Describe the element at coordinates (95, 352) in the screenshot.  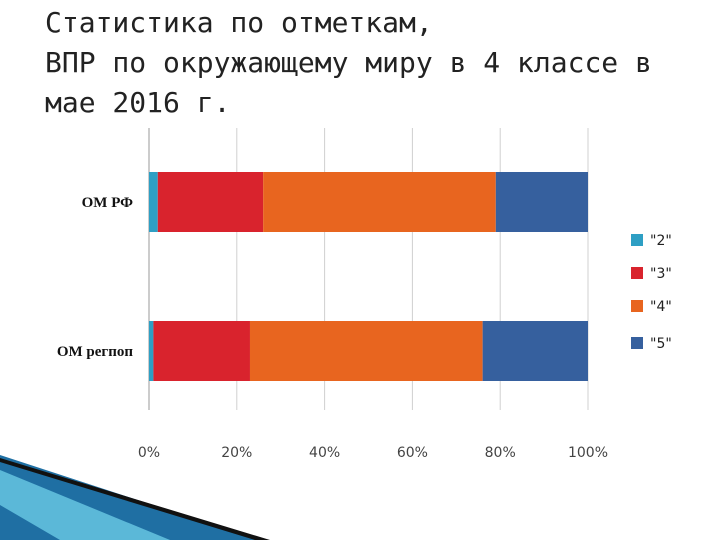
I see `y-tick-label: ОМ регпоп` at that location.